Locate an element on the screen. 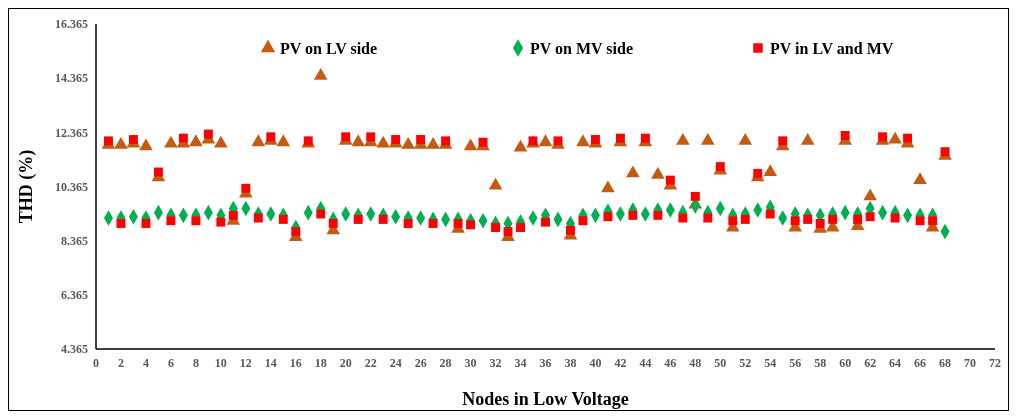 This screenshot has height=419, width=1017. x-tick-label: 54 is located at coordinates (770, 363).